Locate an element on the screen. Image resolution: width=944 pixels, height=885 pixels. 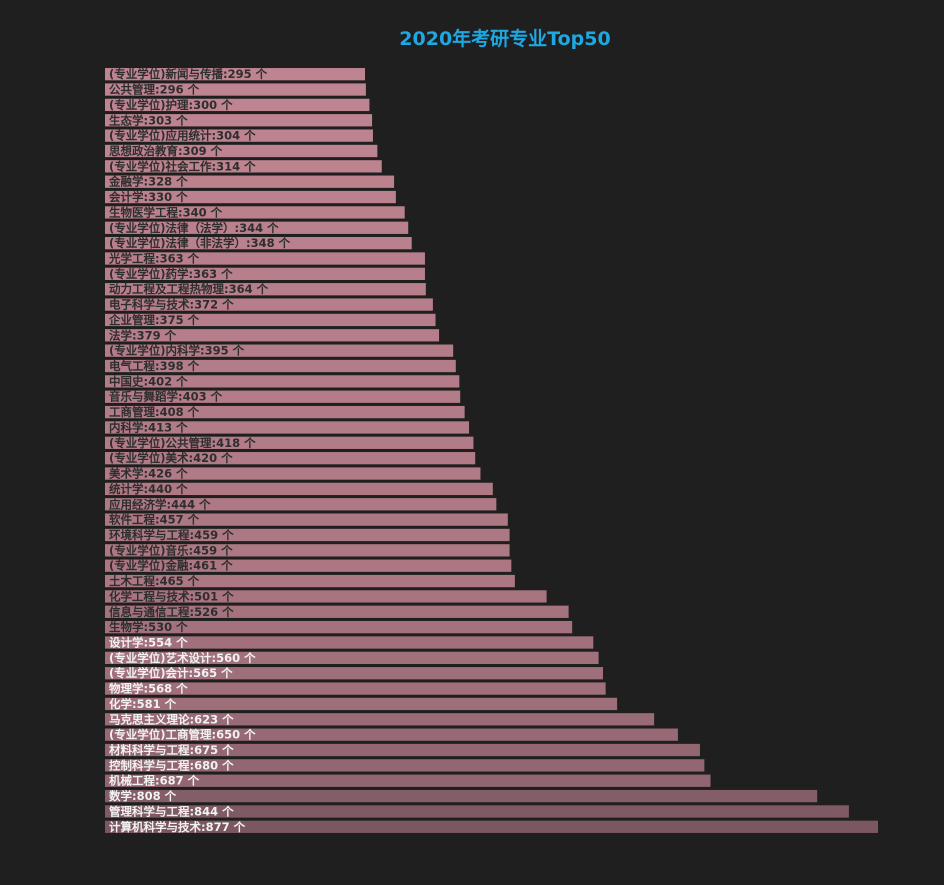
bar-data-label: (专业学位)药学:363 个 is located at coordinates (171, 274).